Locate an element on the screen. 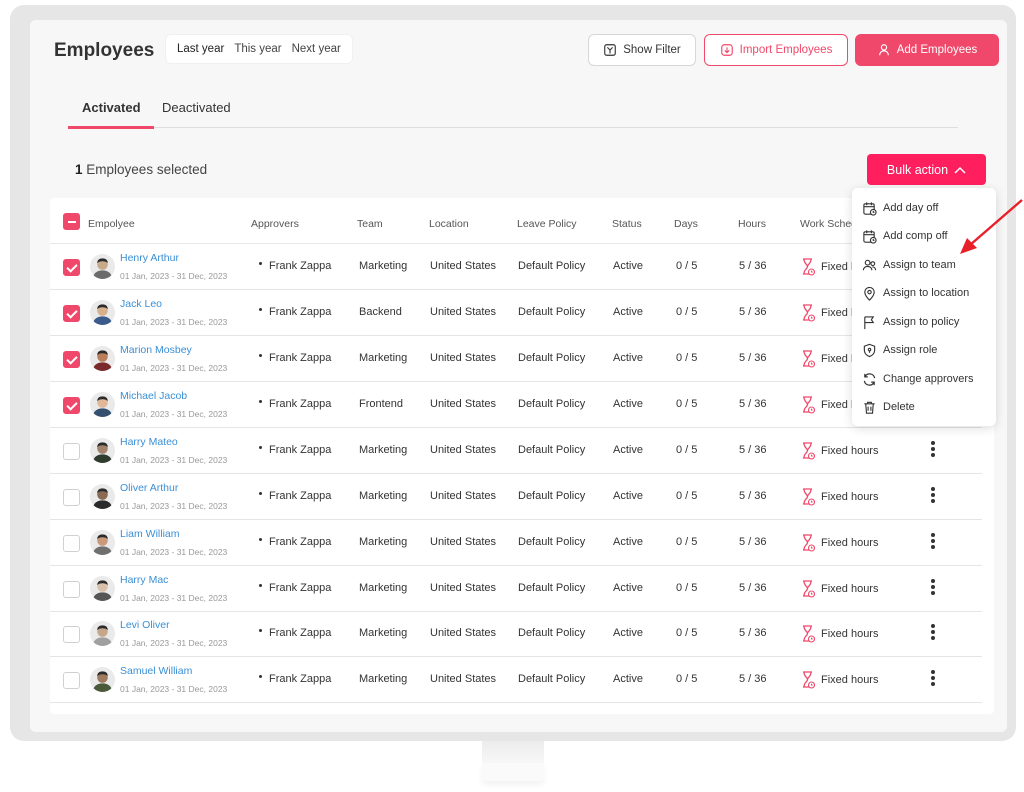 The width and height of the screenshot is (1024, 792). employee-name-link: Levi Oliver is located at coordinates (145, 625).